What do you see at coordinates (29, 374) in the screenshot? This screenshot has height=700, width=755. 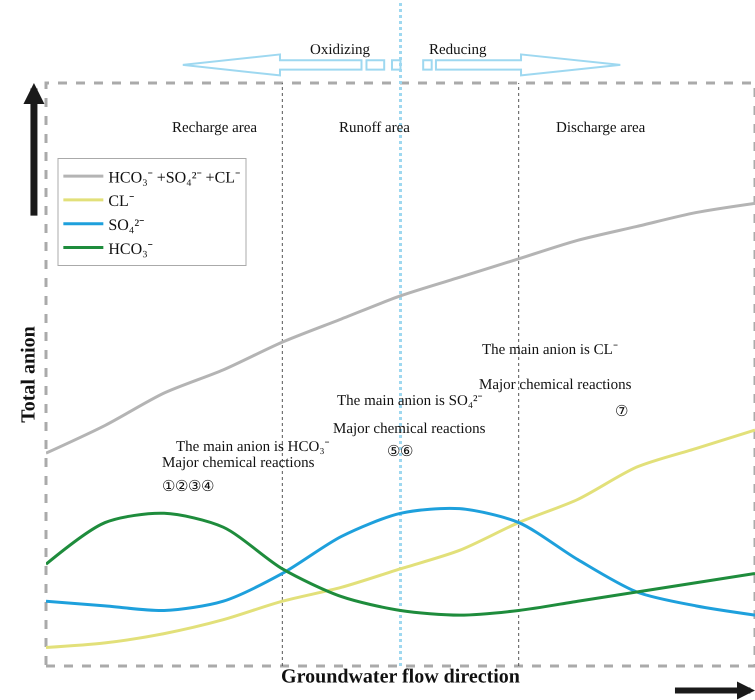 I see `y-axis-title: Total anion` at bounding box center [29, 374].